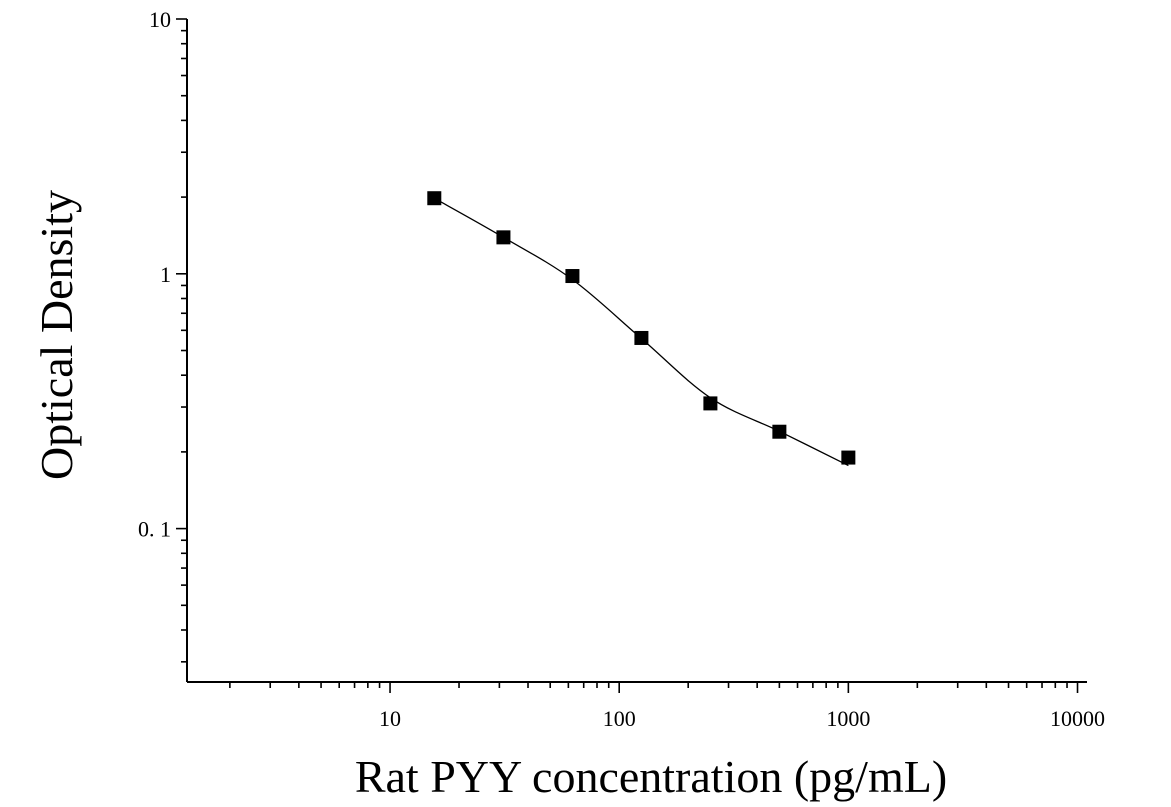  Describe the element at coordinates (154, 529) in the screenshot. I see `y-tick-label: 0. 1` at that location.